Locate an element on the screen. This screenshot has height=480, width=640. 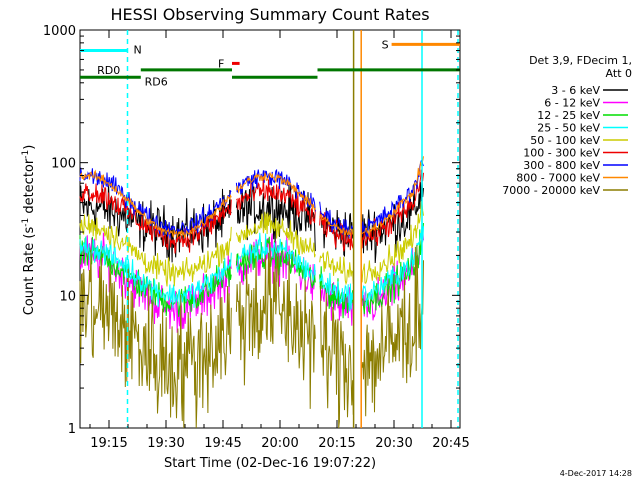
legend-label-3: 25 - 50 keV is located at coordinates (568, 128).